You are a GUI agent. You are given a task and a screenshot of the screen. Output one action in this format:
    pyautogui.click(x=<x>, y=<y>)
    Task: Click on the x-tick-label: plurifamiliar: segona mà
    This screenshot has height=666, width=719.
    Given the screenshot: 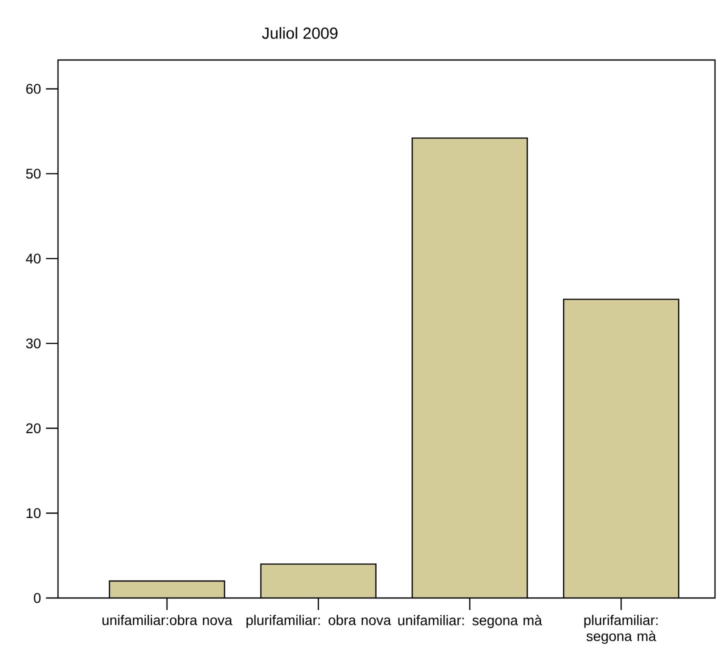 What is the action you would take?
    pyautogui.click(x=621, y=629)
    